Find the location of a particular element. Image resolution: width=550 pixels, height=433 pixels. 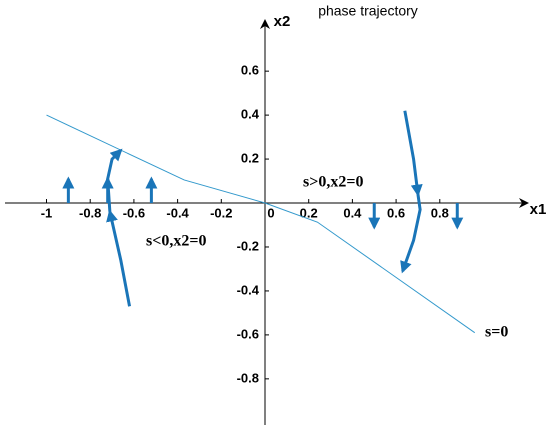

x-tick-label: -0.8 is located at coordinates (90, 212).